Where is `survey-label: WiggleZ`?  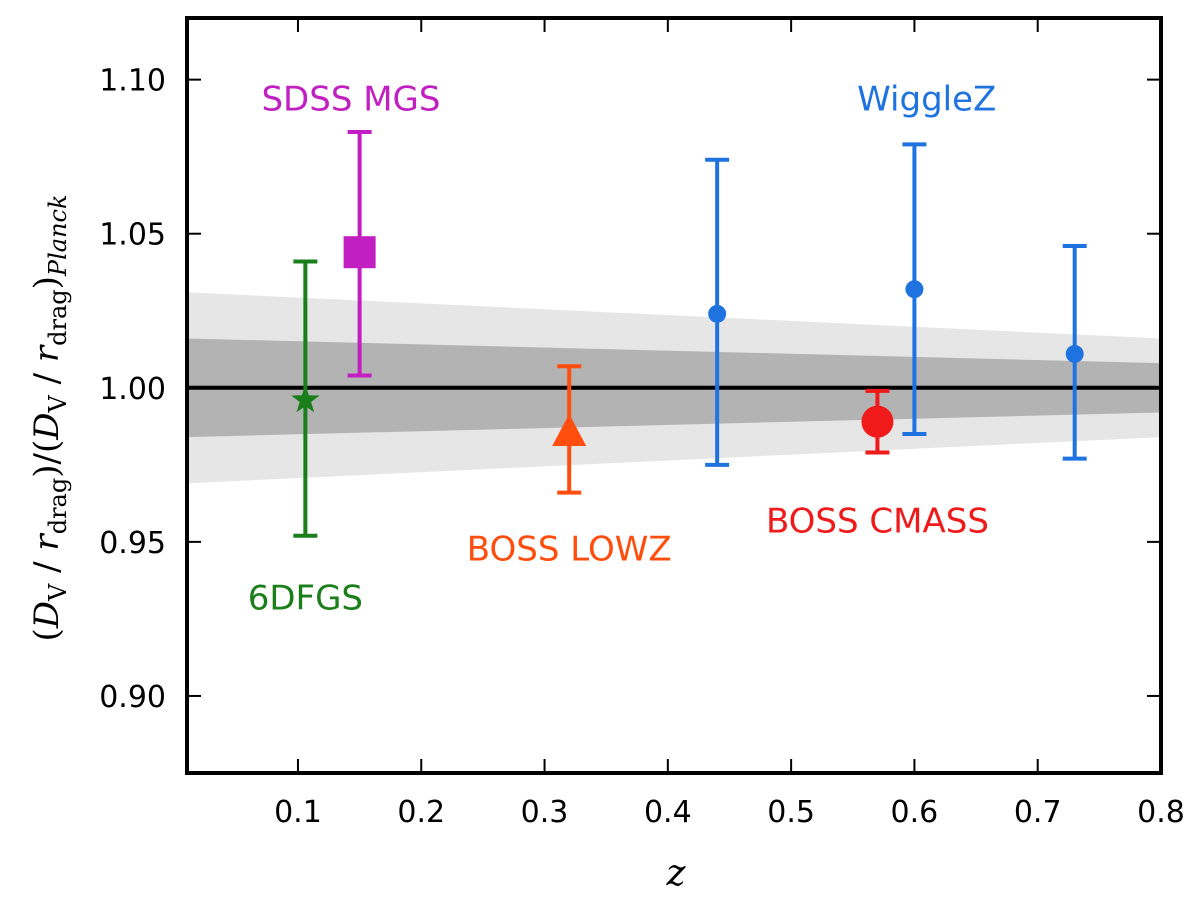
survey-label: WiggleZ is located at coordinates (926, 99).